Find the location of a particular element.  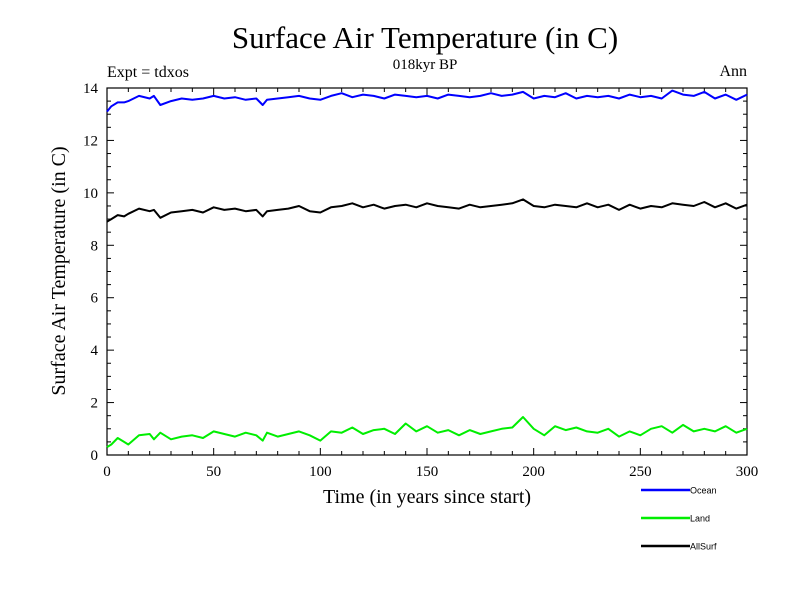

y-tick-label: 8 is located at coordinates (95, 246).